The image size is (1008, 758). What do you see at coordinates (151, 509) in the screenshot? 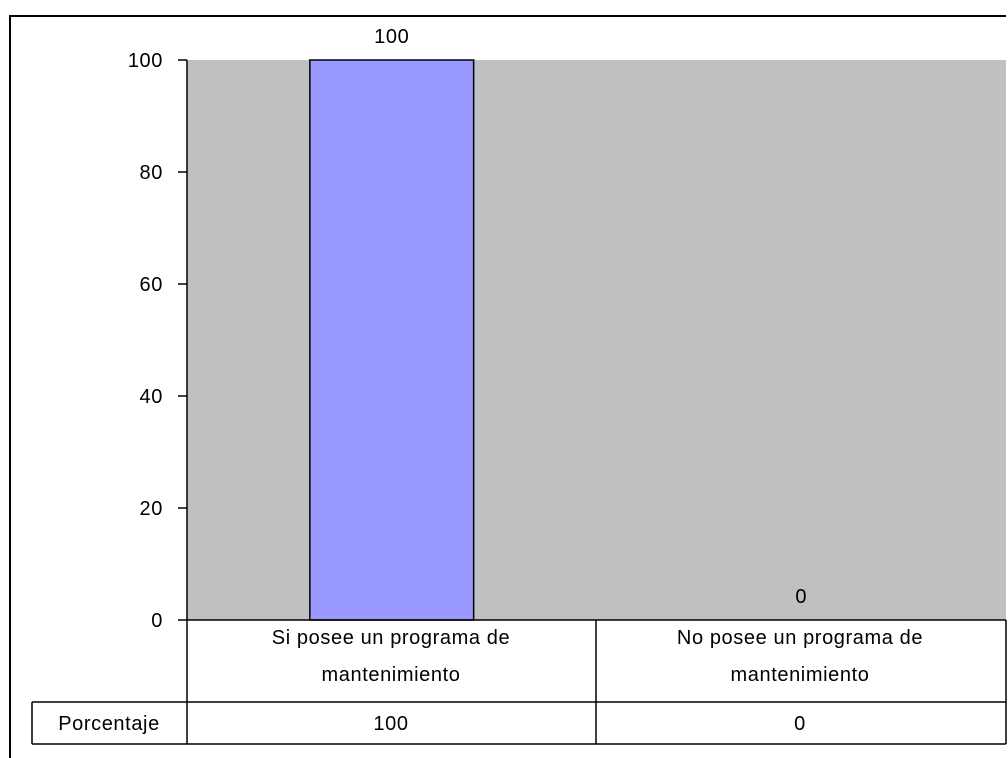
I see `y-tick-label: 20` at bounding box center [151, 509].